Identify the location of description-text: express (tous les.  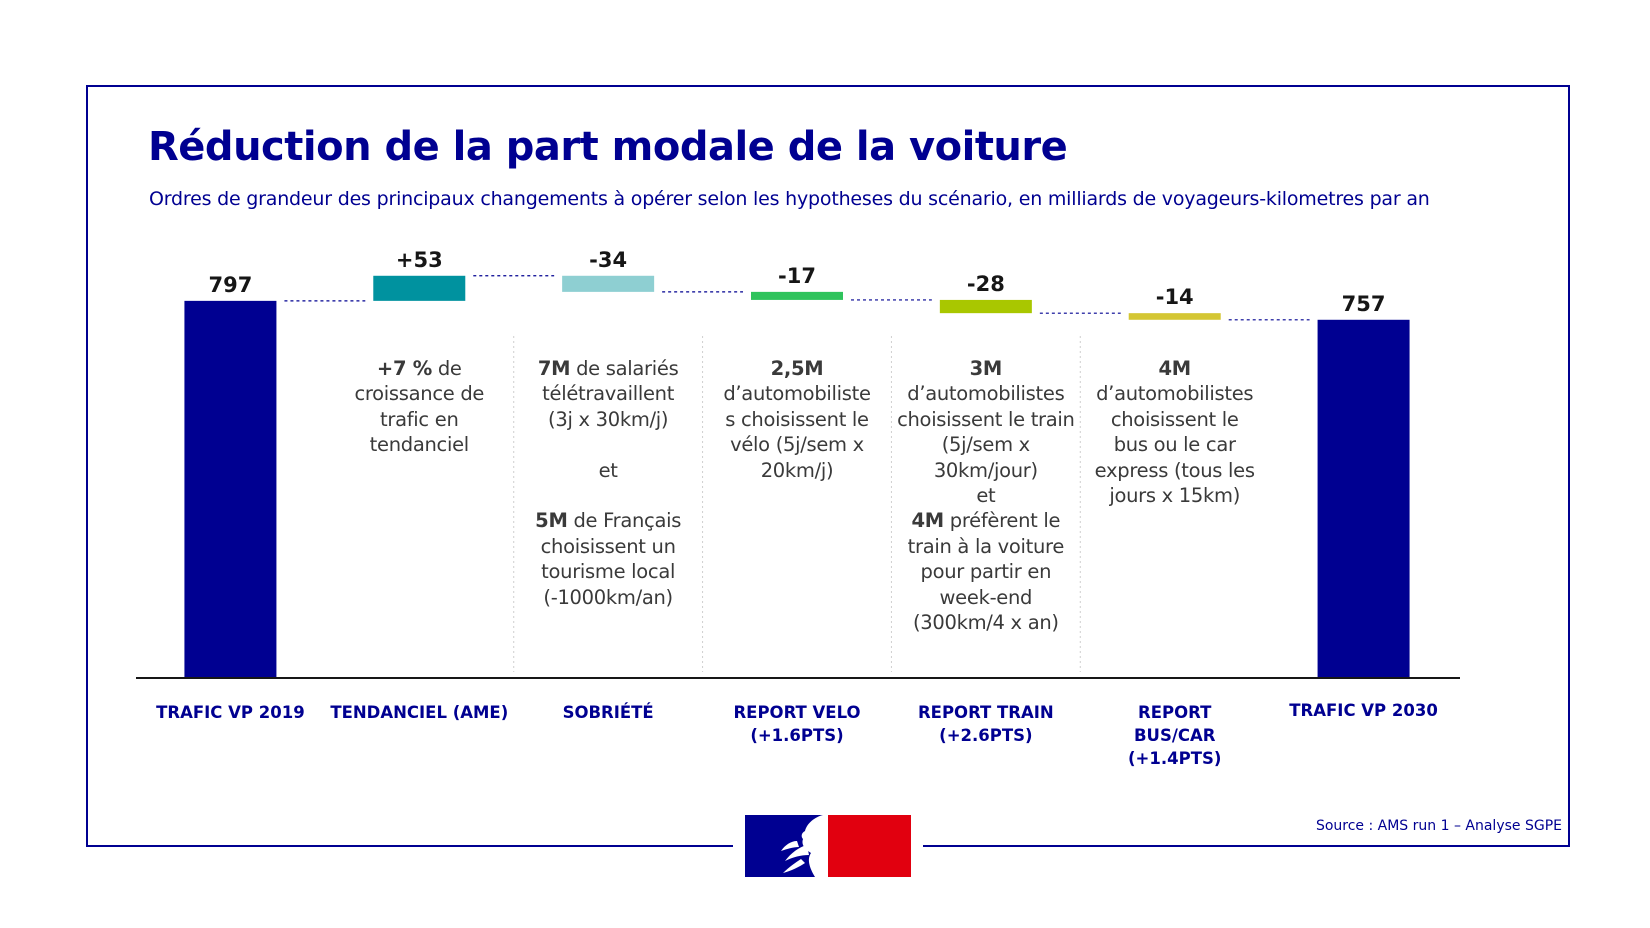
(1174, 470).